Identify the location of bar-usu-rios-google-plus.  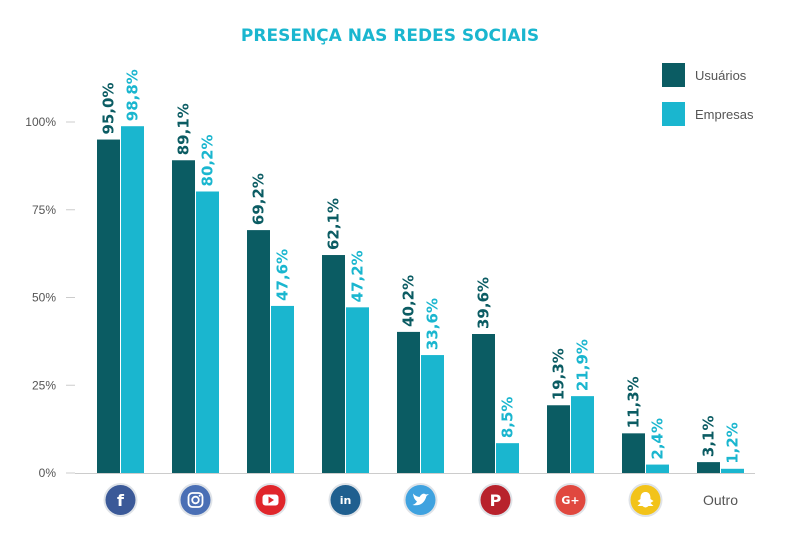
(558, 439).